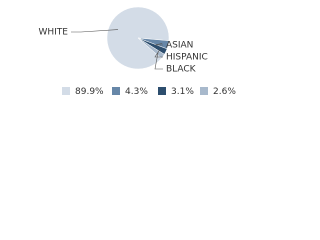  Describe the element at coordinates (136, 92) in the screenshot. I see `legend-label: 4.3%` at that location.